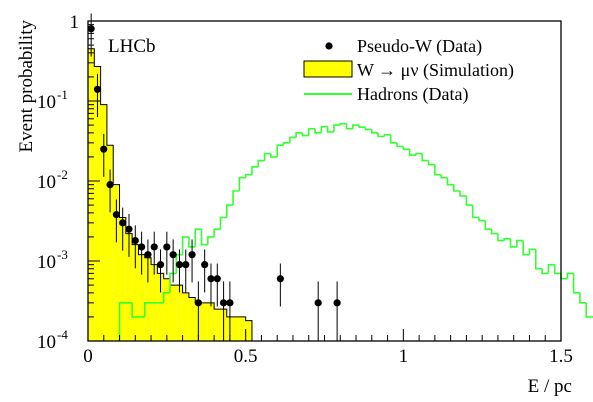 Image resolution: width=593 pixels, height=402 pixels. Describe the element at coordinates (62, 334) in the screenshot. I see `y-tick-exponent: -4` at that location.